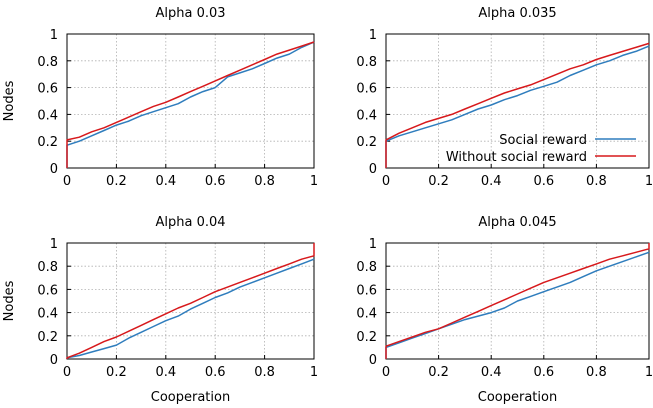  What do you see at coordinates (517, 13) in the screenshot?
I see `panel-title: Alpha 0.035` at bounding box center [517, 13].